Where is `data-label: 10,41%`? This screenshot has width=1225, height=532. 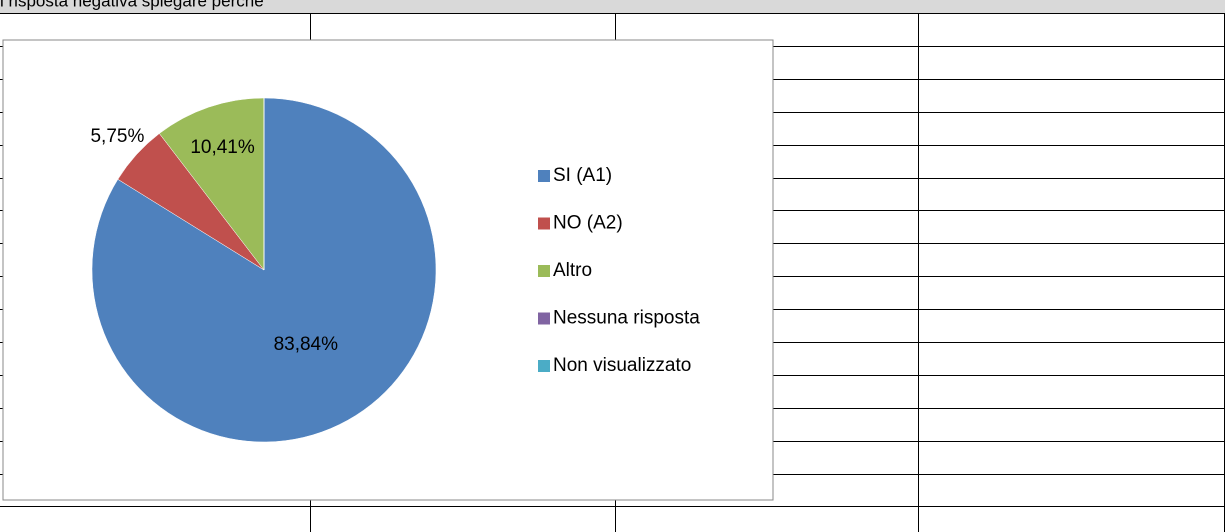
data-label: 10,41% is located at coordinates (222, 147).